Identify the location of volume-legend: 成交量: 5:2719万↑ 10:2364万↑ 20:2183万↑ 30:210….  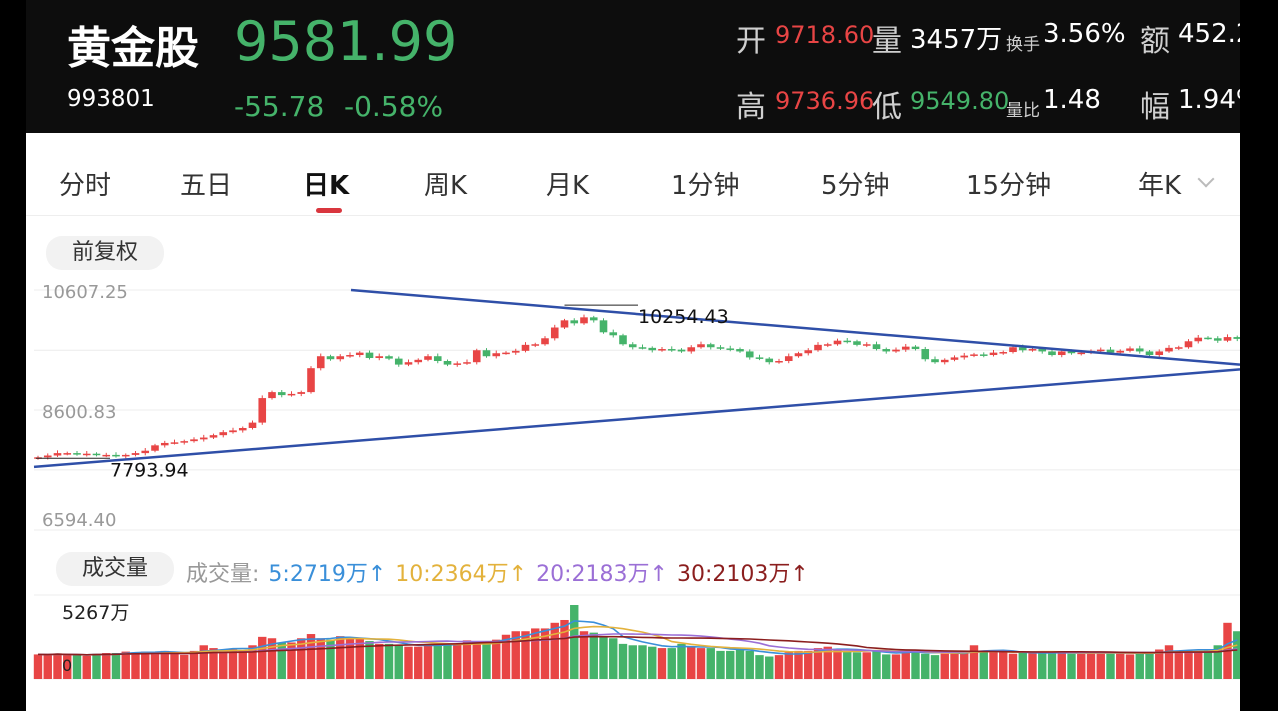
(498, 572).